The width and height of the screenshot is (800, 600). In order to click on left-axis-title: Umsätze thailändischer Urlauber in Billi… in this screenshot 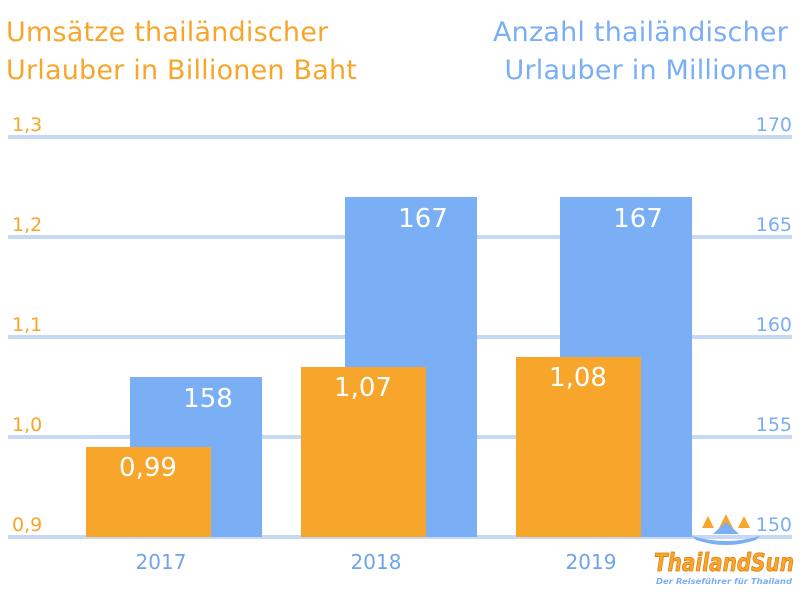, I will do `click(181, 52)`.